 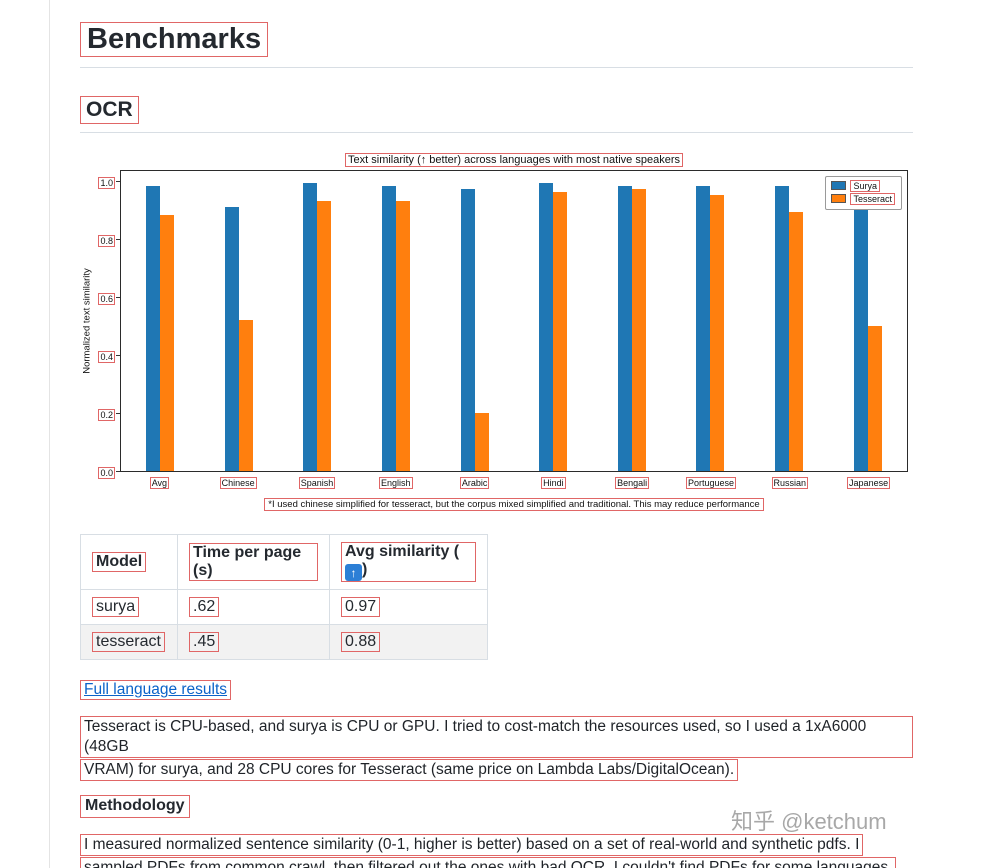 I want to click on x-tick-label: Japanese, so click(x=869, y=482).